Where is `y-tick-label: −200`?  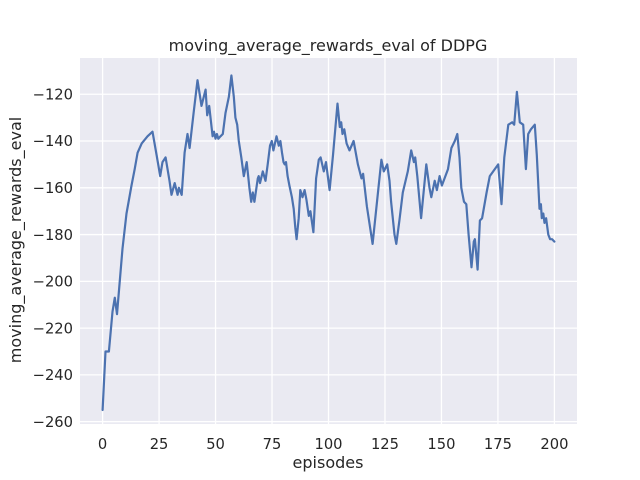
y-tick-label: −200 is located at coordinates (53, 282).